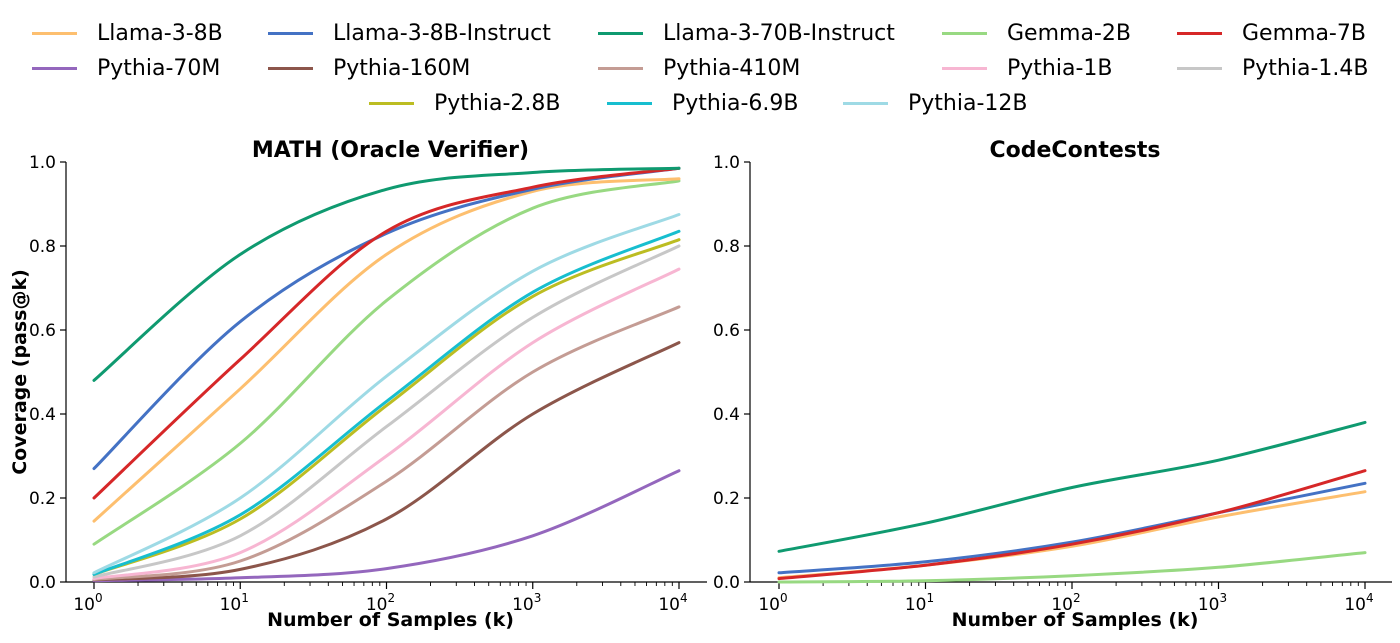 Image resolution: width=1400 pixels, height=643 pixels. Describe the element at coordinates (1305, 68) in the screenshot. I see `legend-label: Pythia-1.4B` at that location.